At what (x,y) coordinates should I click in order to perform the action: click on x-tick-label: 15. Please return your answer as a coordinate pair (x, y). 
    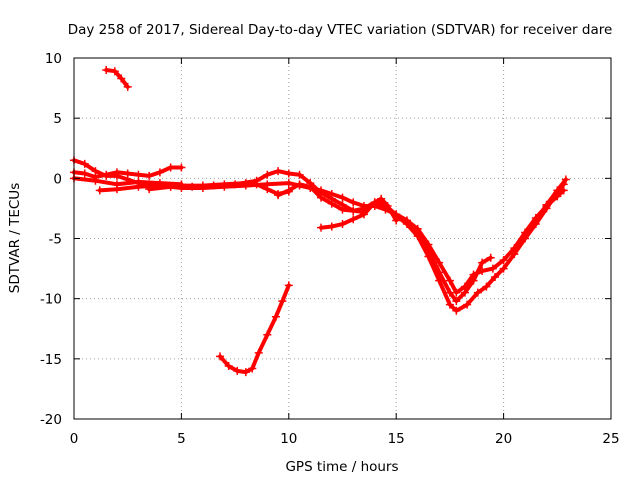
    Looking at the image, I should click on (396, 439).